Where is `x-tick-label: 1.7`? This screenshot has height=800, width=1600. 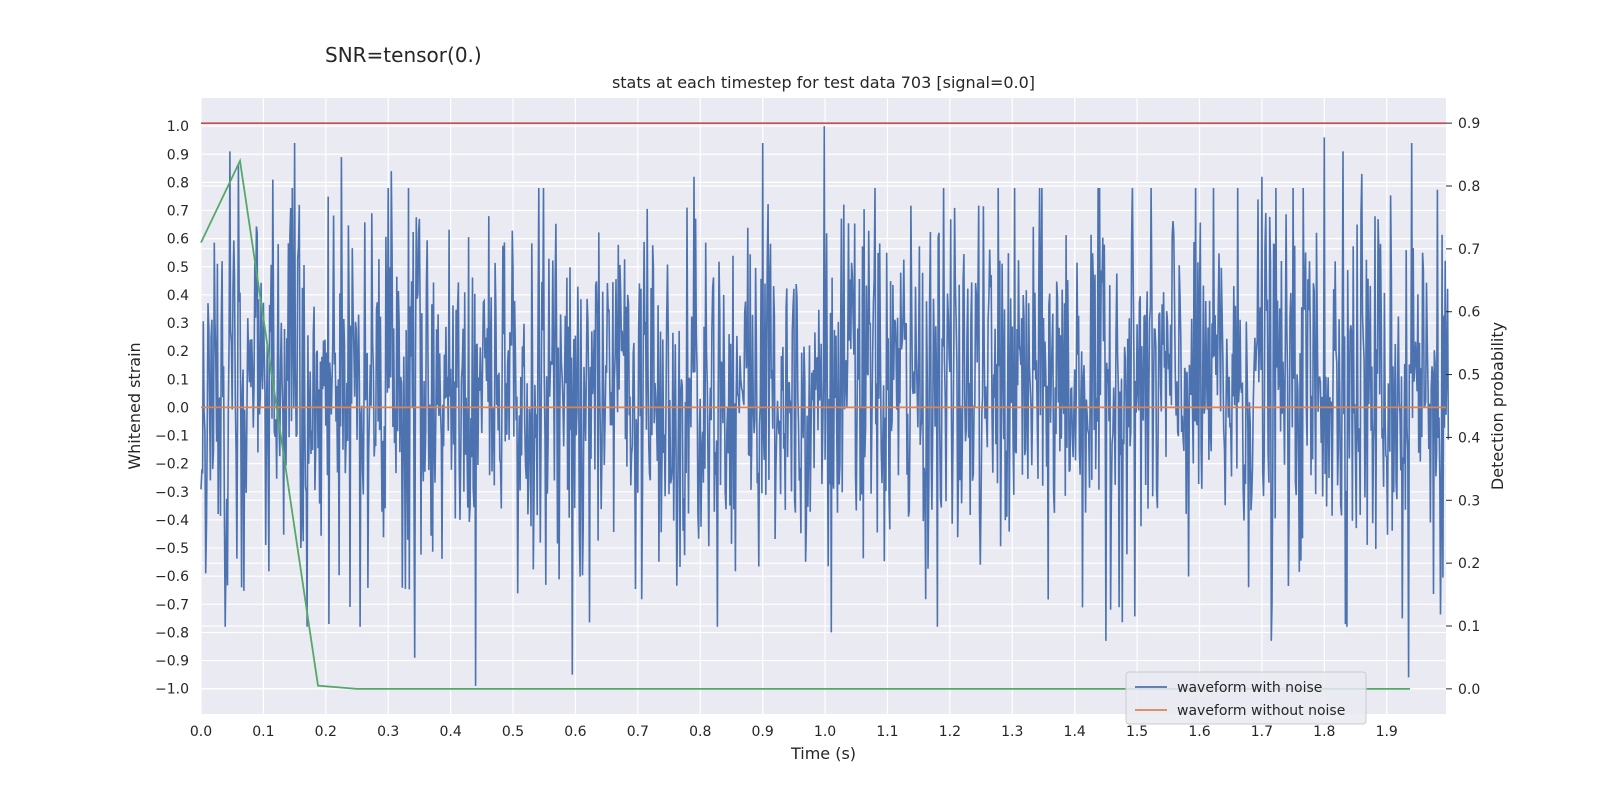 x-tick-label: 1.7 is located at coordinates (1262, 732).